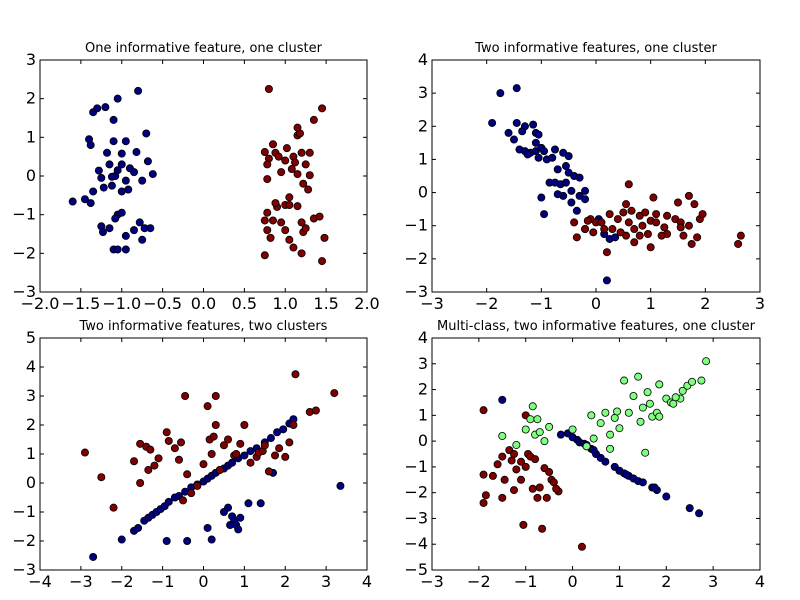 The height and width of the screenshot is (600, 800). Describe the element at coordinates (416, 543) in the screenshot. I see `y-tick-label: −4` at that location.